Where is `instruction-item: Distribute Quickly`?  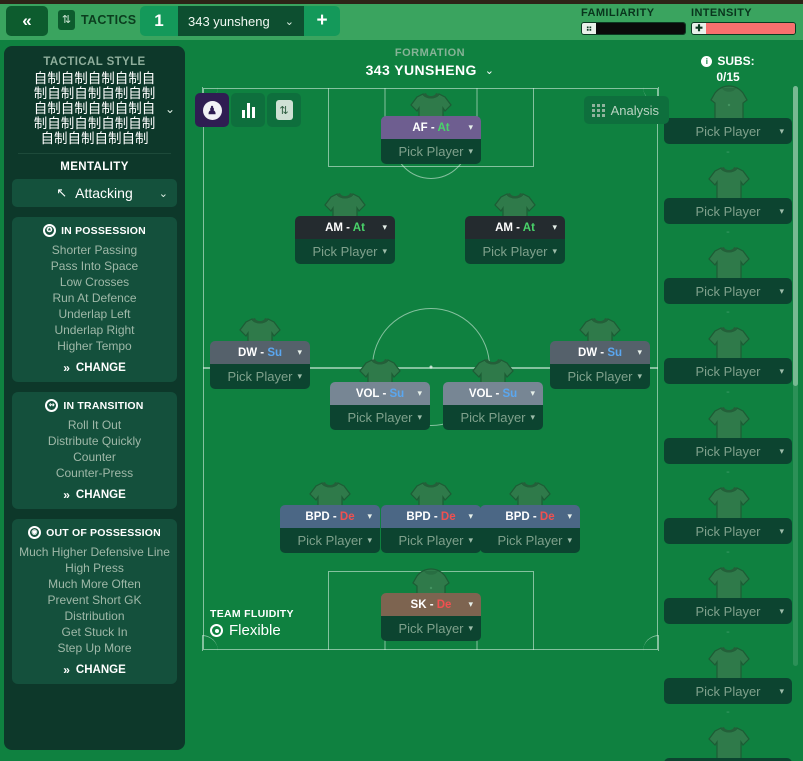
instruction-item: Distribute Quickly is located at coordinates (94, 441).